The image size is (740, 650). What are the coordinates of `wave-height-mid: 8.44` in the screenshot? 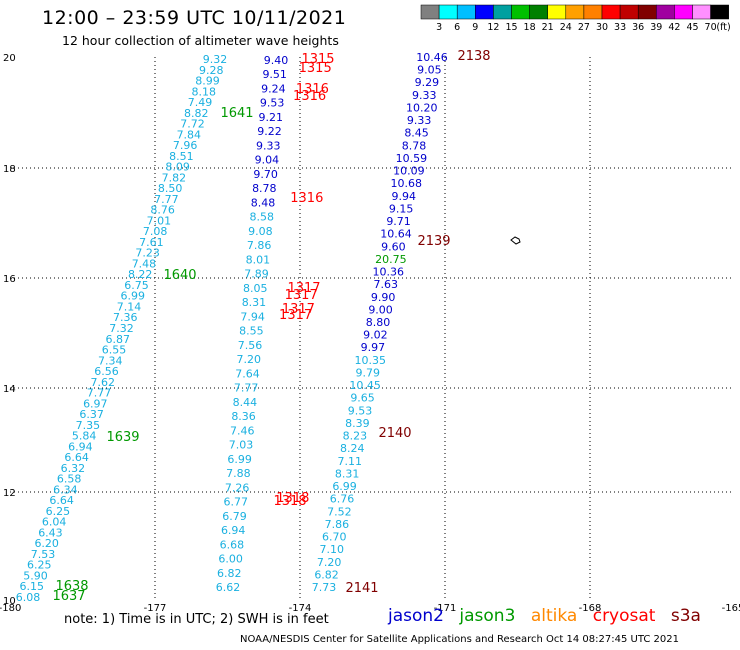 It's located at (245, 402).